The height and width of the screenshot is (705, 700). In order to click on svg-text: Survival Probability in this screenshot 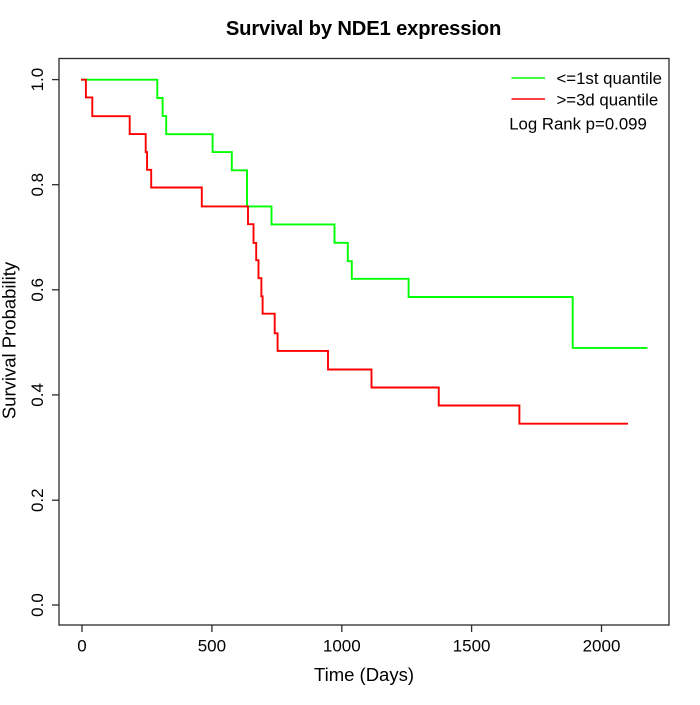, I will do `click(10, 340)`.